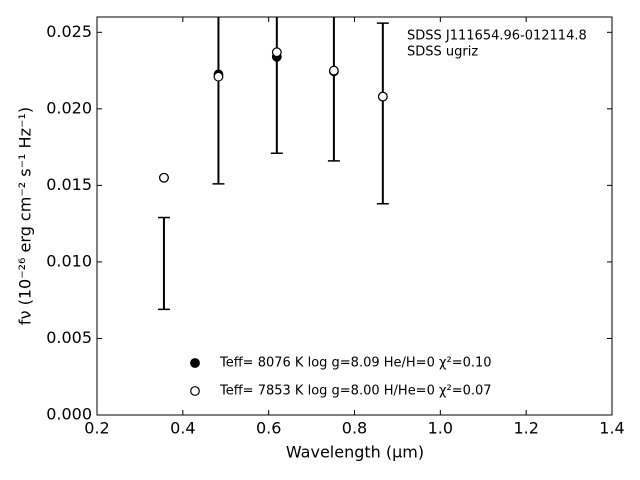 The width and height of the screenshot is (640, 480). I want to click on x-tick-label: 1.4, so click(611, 428).